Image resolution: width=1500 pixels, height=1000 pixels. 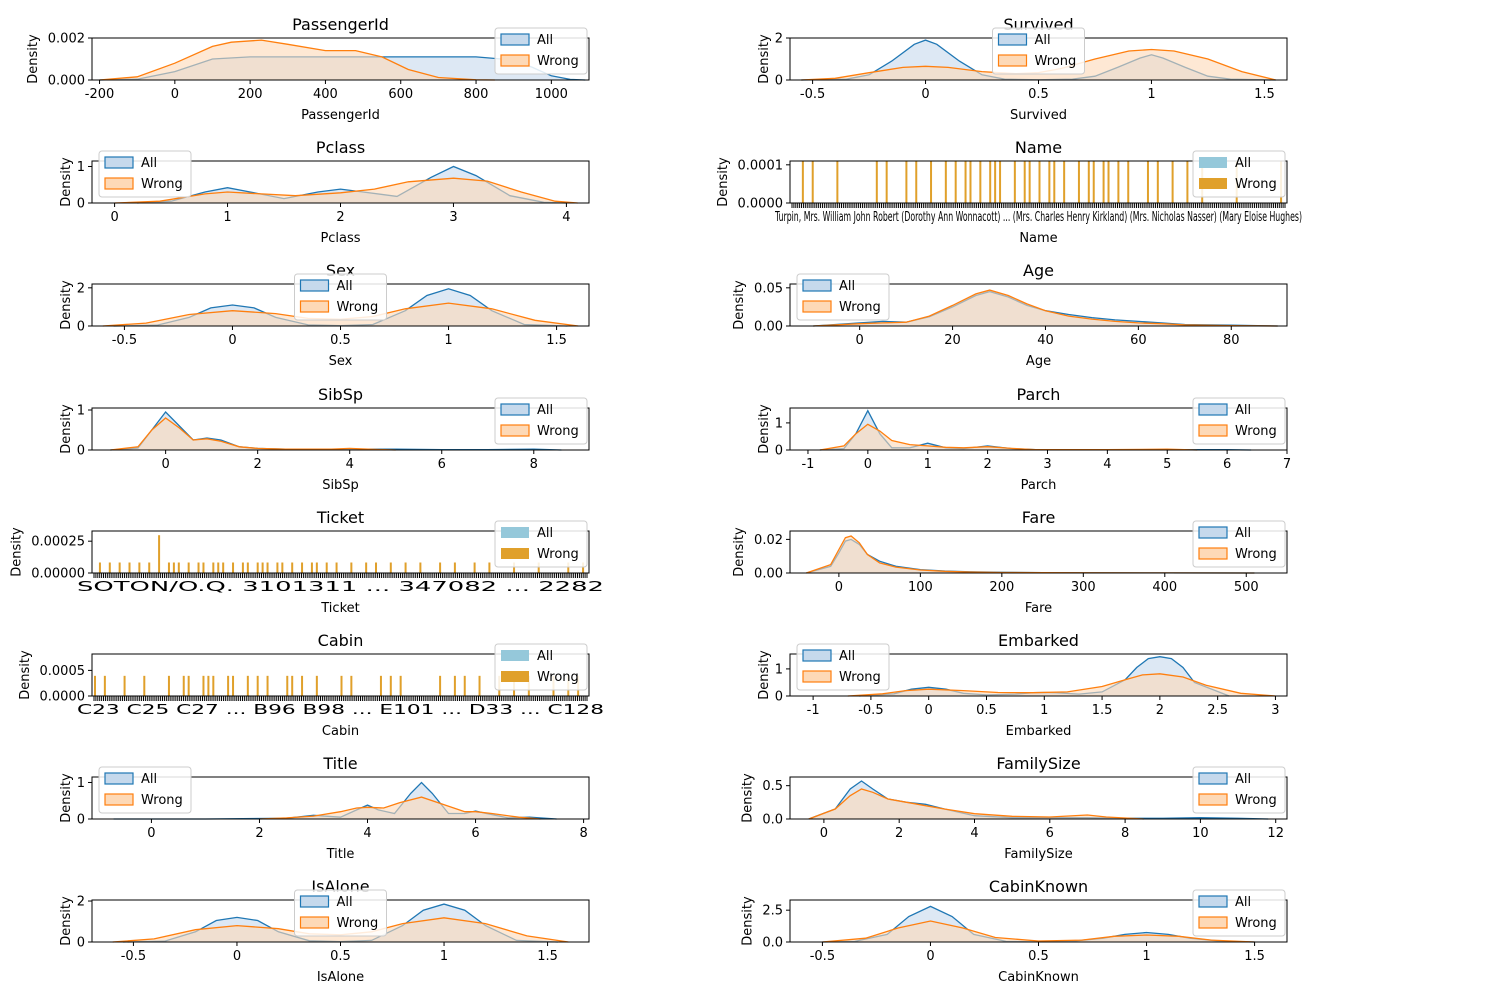 What do you see at coordinates (340, 587) in the screenshot?
I see `x-tick-labels: SOTON/O.Q. 3101311 ... 347082 ... 2282` at bounding box center [340, 587].